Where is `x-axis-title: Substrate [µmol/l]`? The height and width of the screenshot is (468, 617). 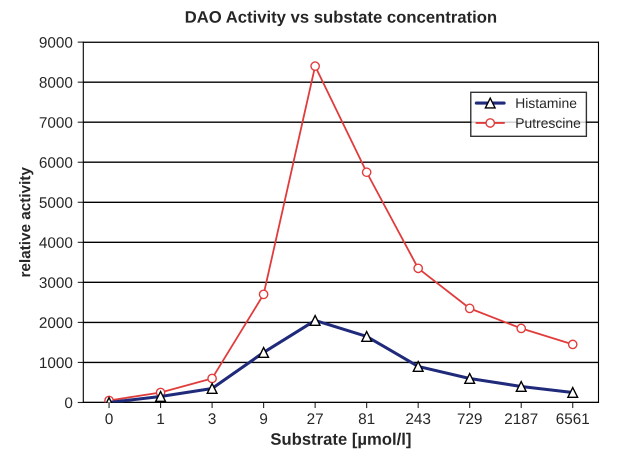
x-axis-title: Substrate [µmol/l] is located at coordinates (340, 440).